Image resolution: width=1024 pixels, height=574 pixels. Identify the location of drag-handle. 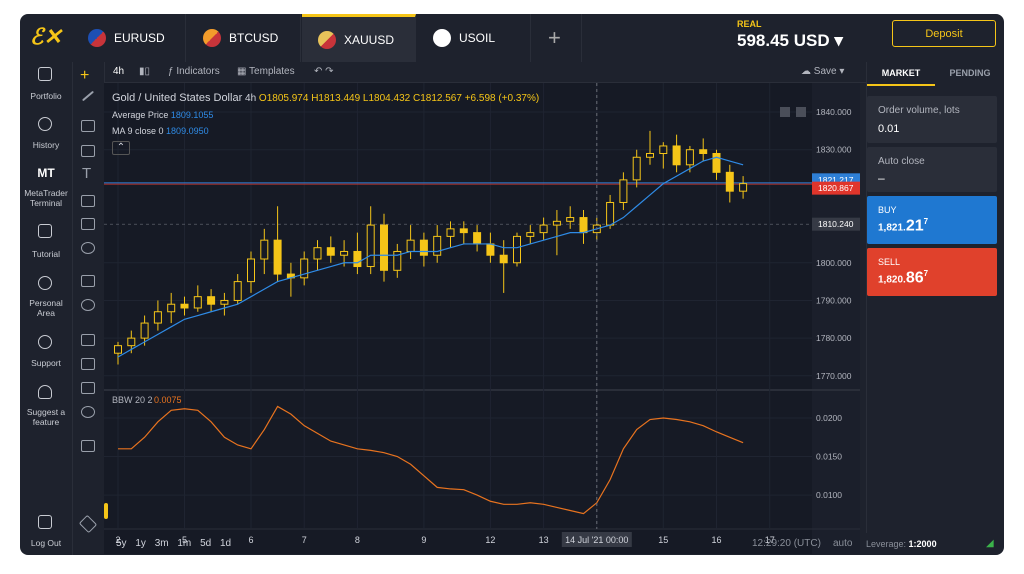
(106, 511).